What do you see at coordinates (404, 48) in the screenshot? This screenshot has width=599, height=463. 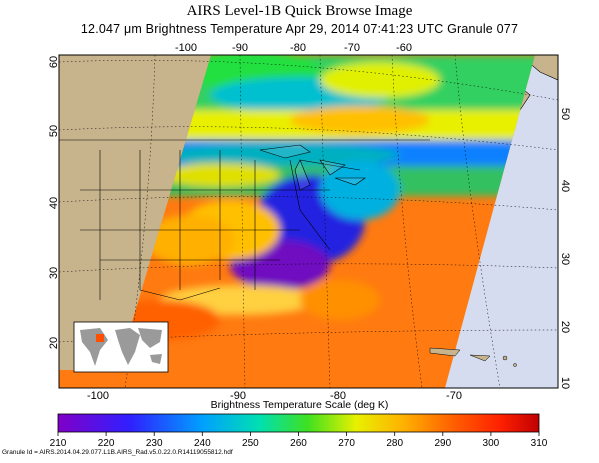 I see `top-lon-label: -60` at bounding box center [404, 48].